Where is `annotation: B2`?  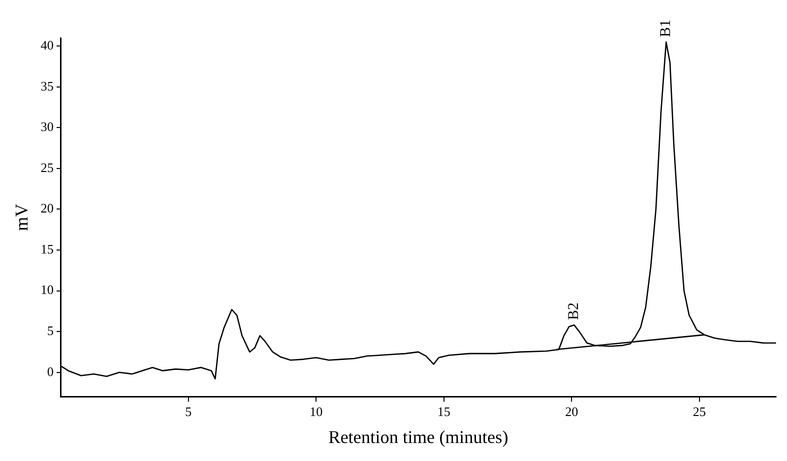
annotation: B2 is located at coordinates (574, 311).